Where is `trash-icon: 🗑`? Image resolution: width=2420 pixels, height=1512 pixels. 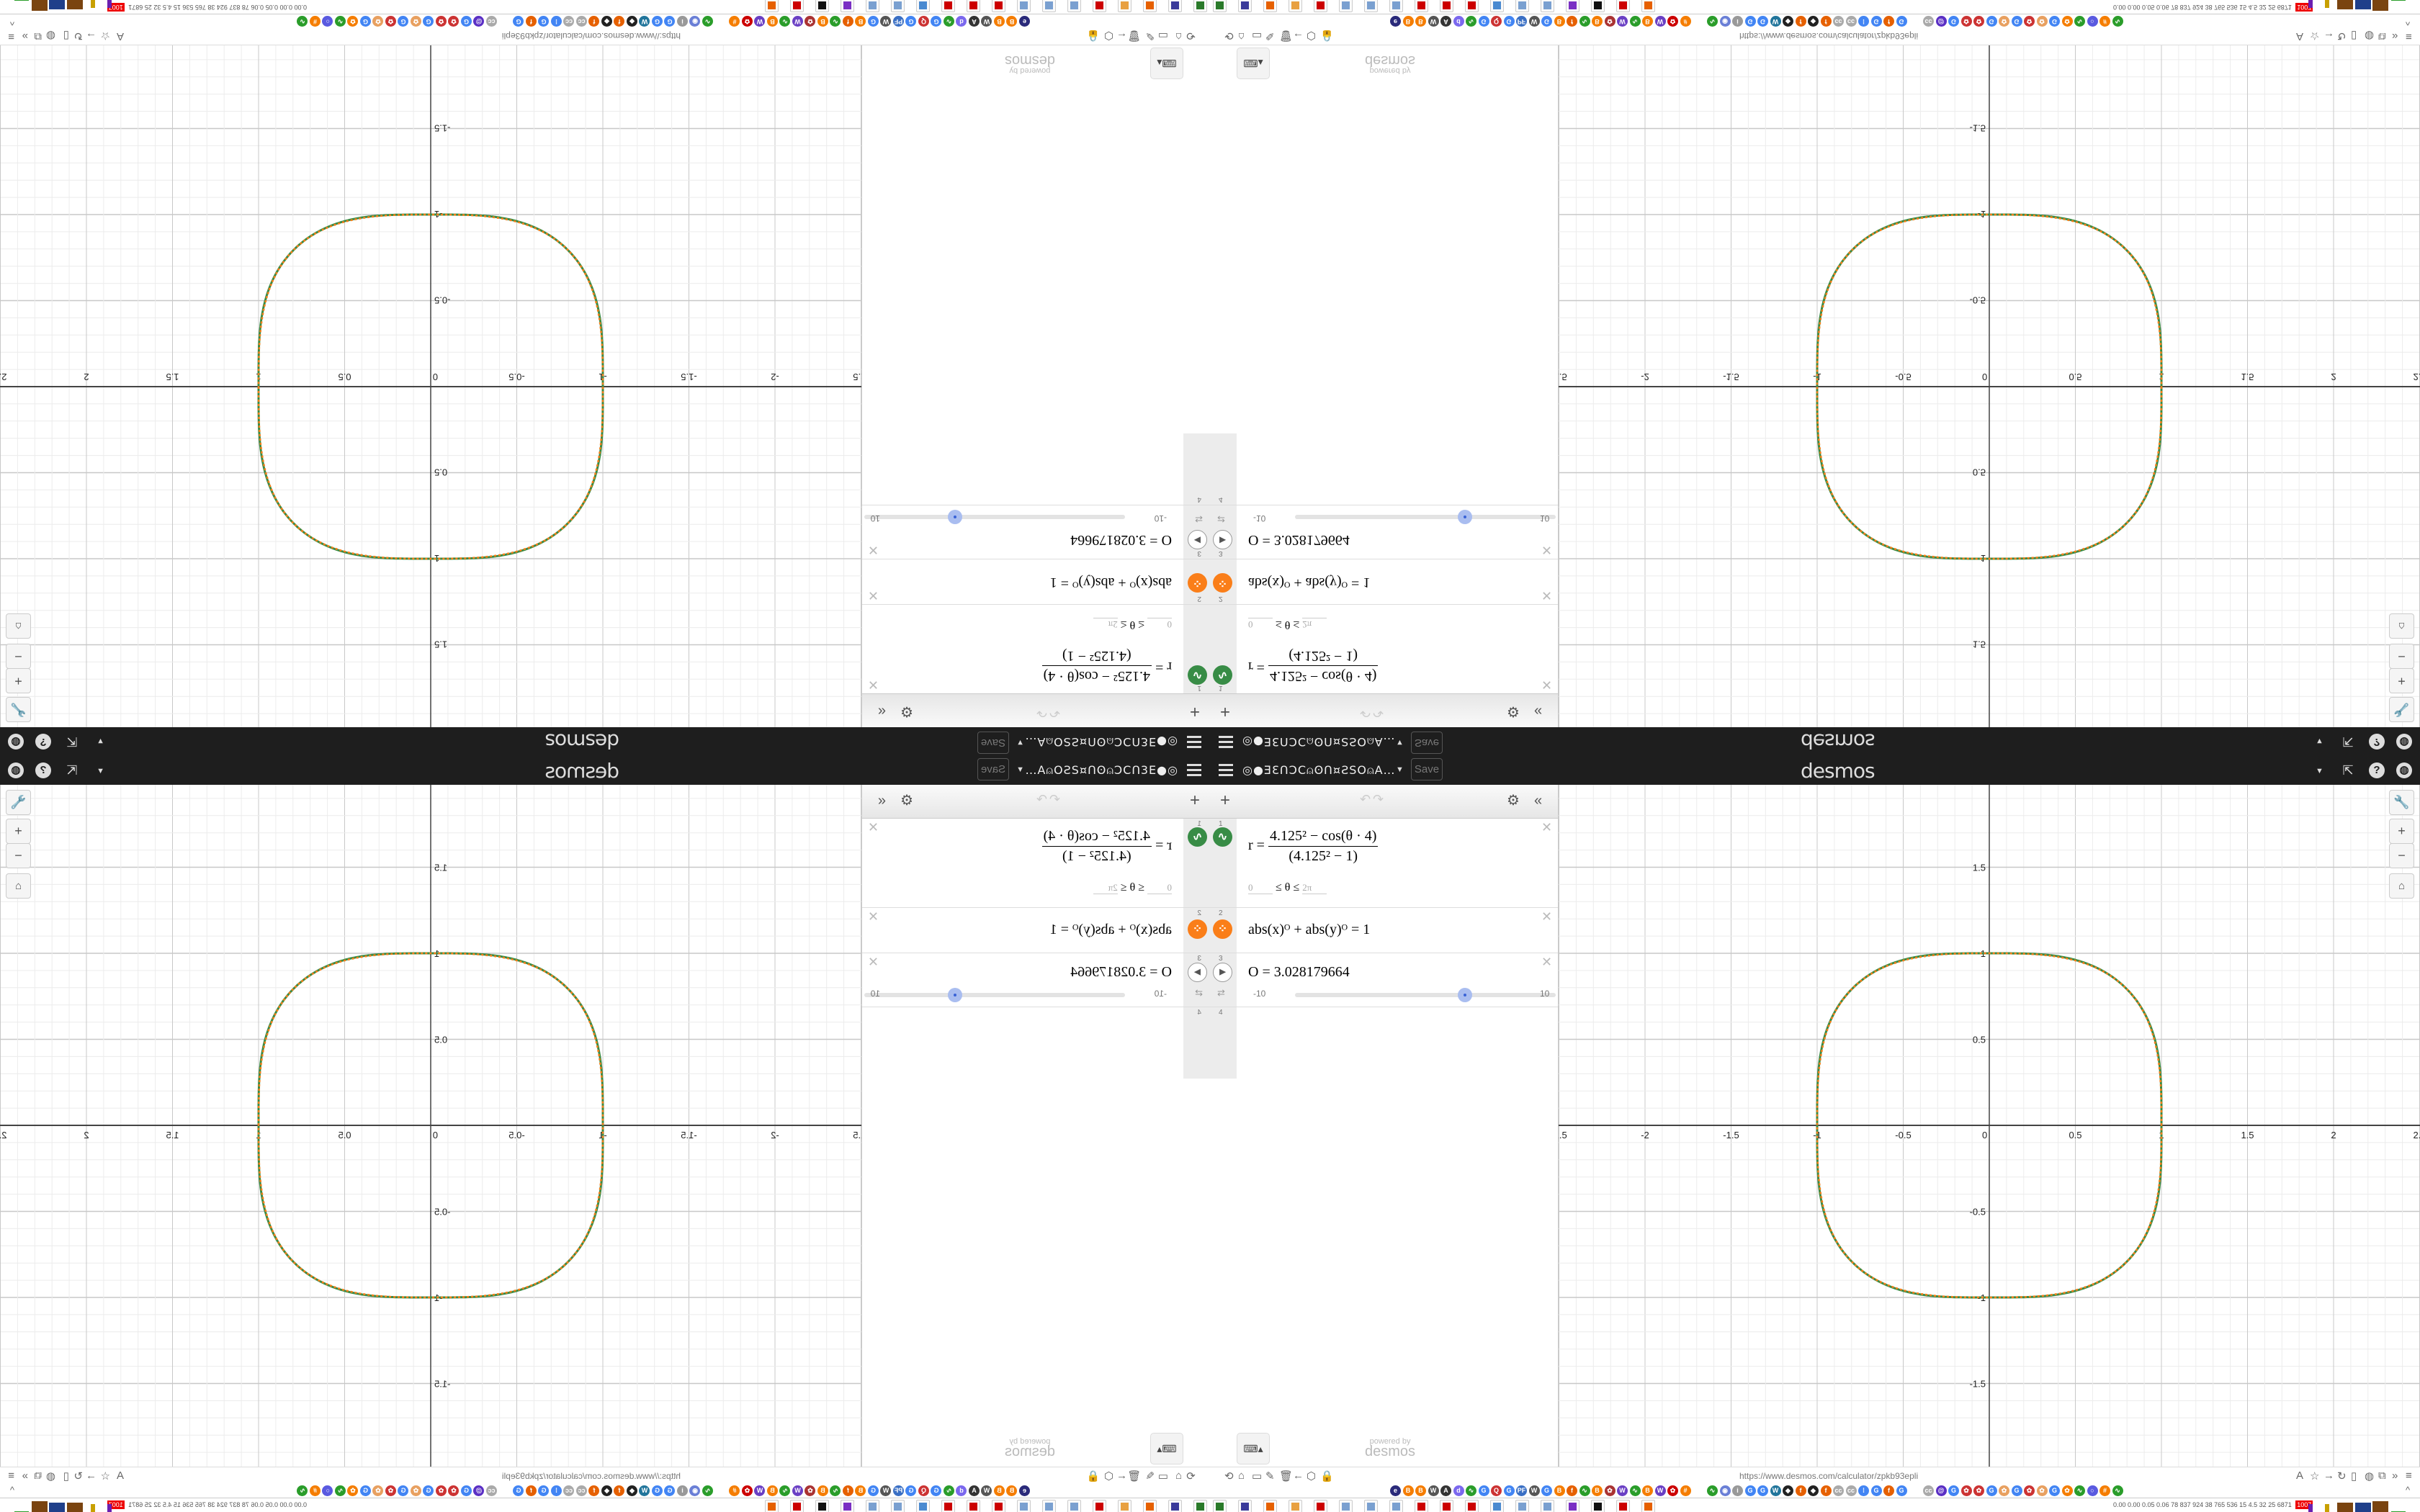
trash-icon: 🗑 is located at coordinates (1286, 36).